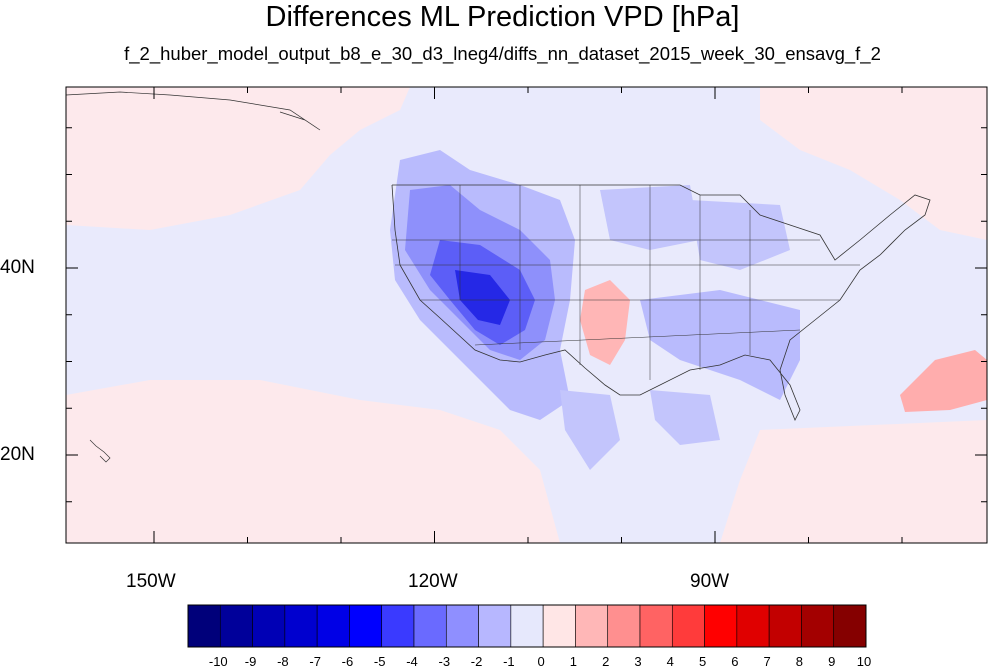 The width and height of the screenshot is (1005, 672). I want to click on colorbar-tick-label: -4, so click(412, 661).